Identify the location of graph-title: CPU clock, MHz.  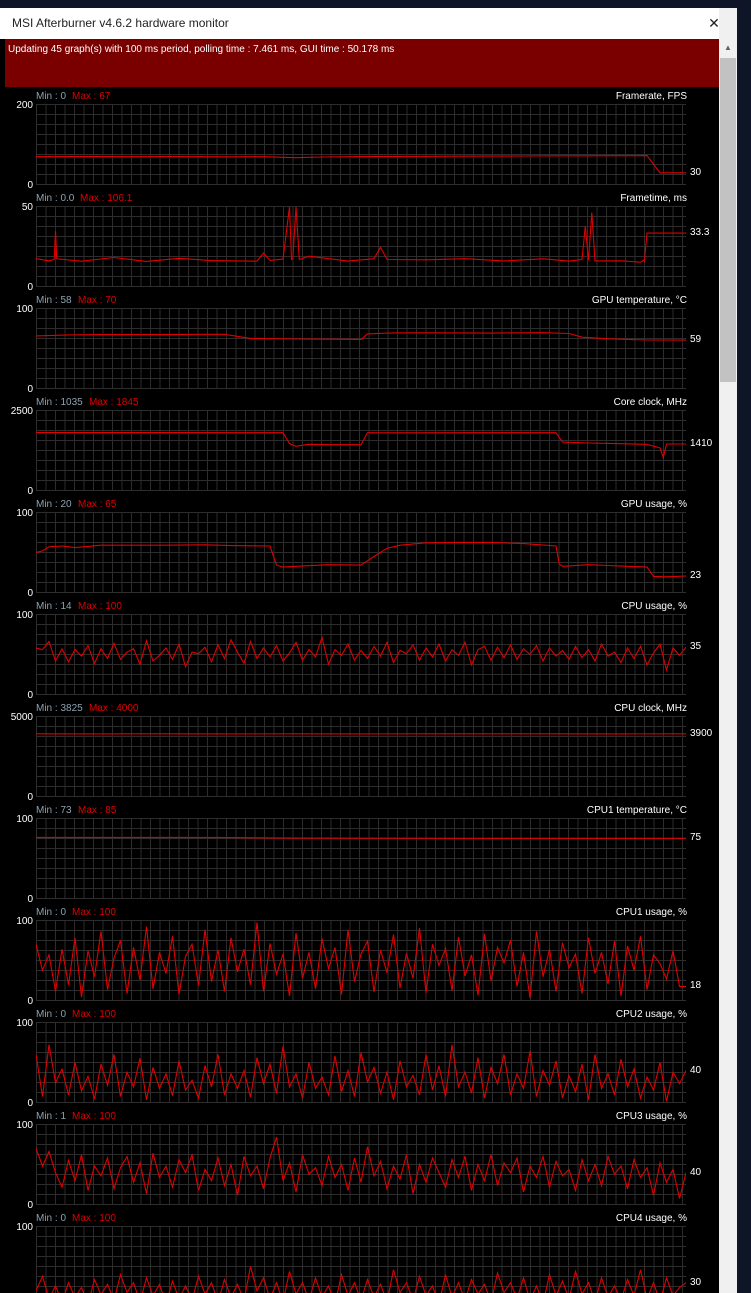
(650, 708).